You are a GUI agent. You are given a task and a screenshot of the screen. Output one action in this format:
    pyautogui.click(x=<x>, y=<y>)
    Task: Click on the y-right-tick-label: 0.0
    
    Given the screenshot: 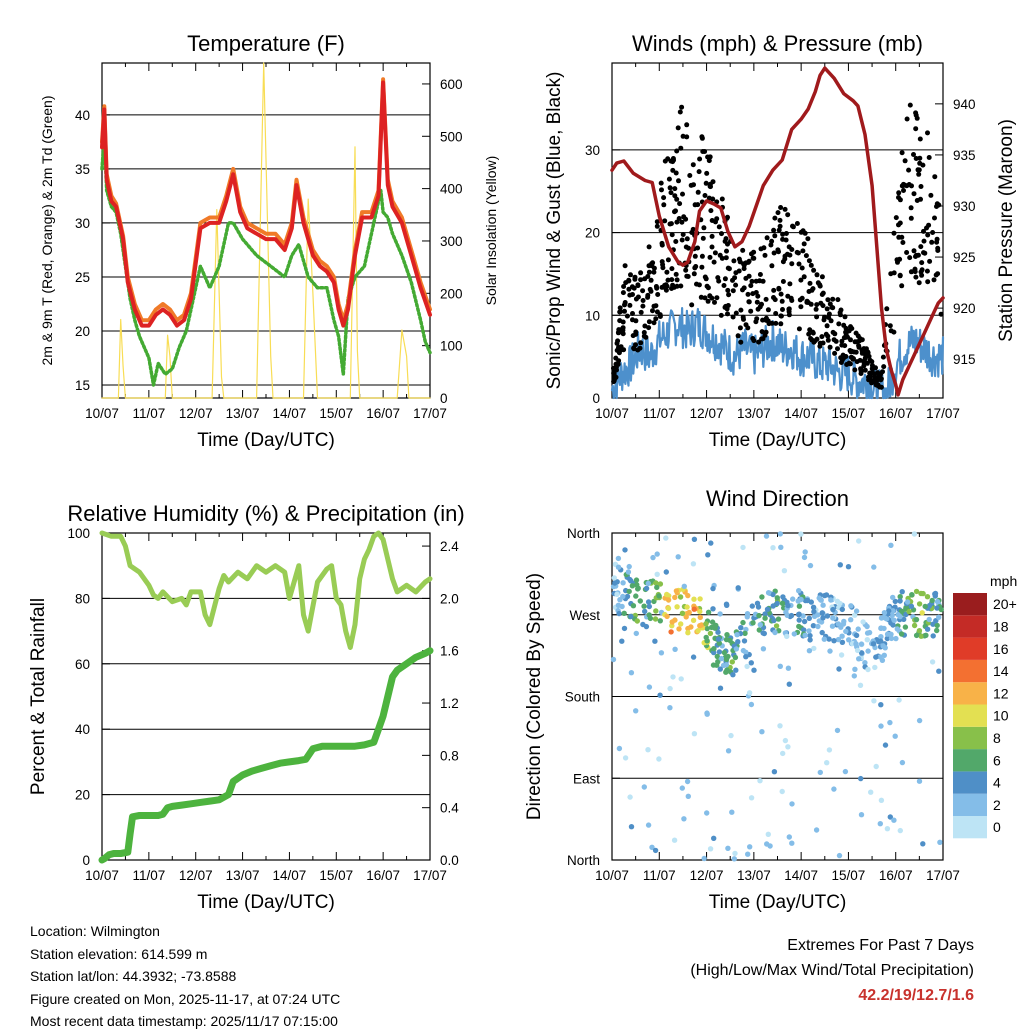 What is the action you would take?
    pyautogui.click(x=449, y=860)
    